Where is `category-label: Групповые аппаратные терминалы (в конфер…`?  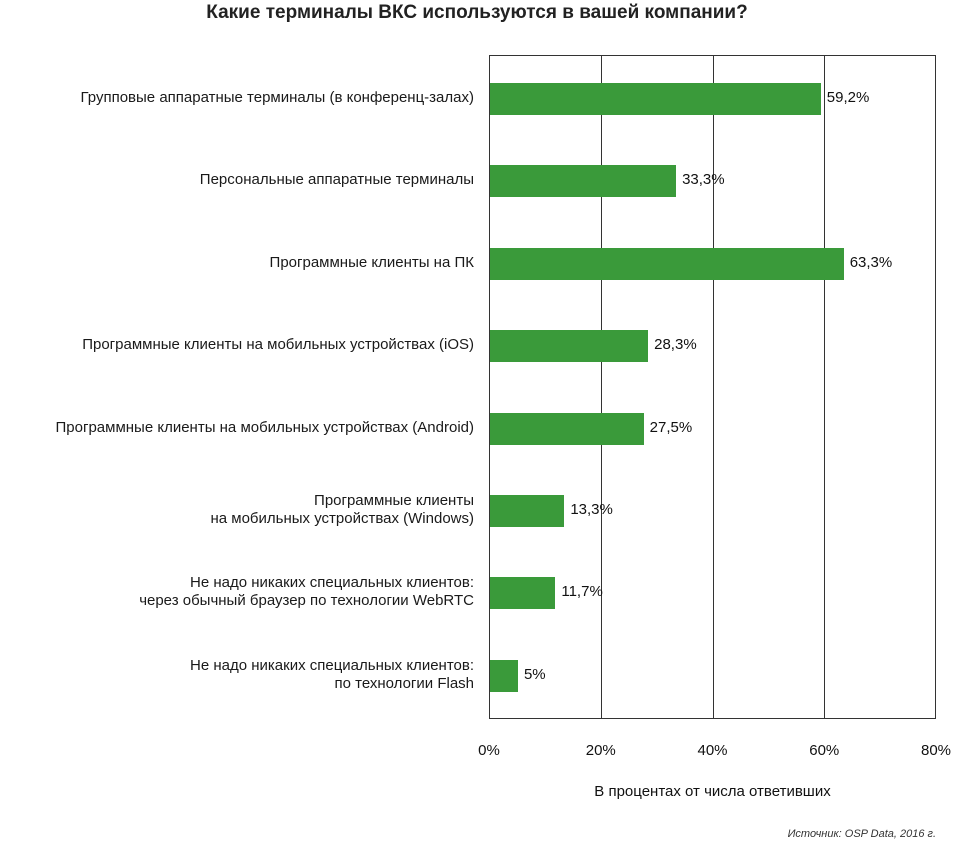 category-label: Групповые аппаратные терминалы (в конфер… is located at coordinates (237, 98).